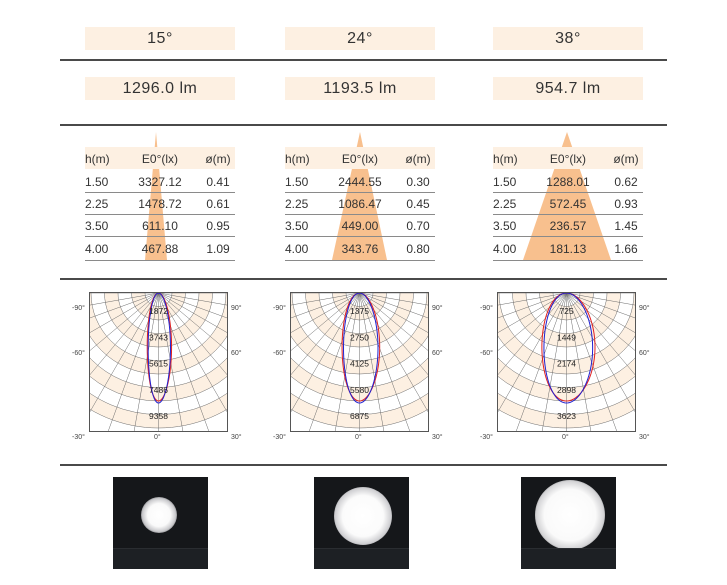 Image resolution: width=727 pixels, height=585 pixels. I want to click on ring-value-label: 5580, so click(359, 390).